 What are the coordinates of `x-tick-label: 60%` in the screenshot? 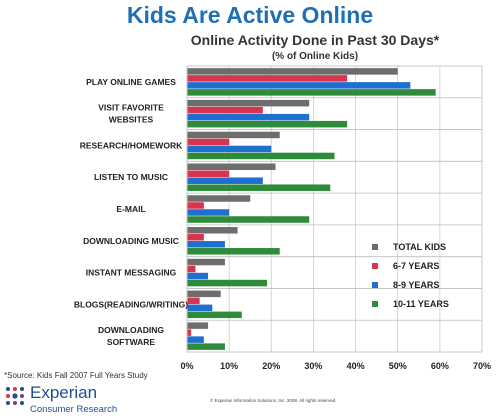 It's located at (440, 366).